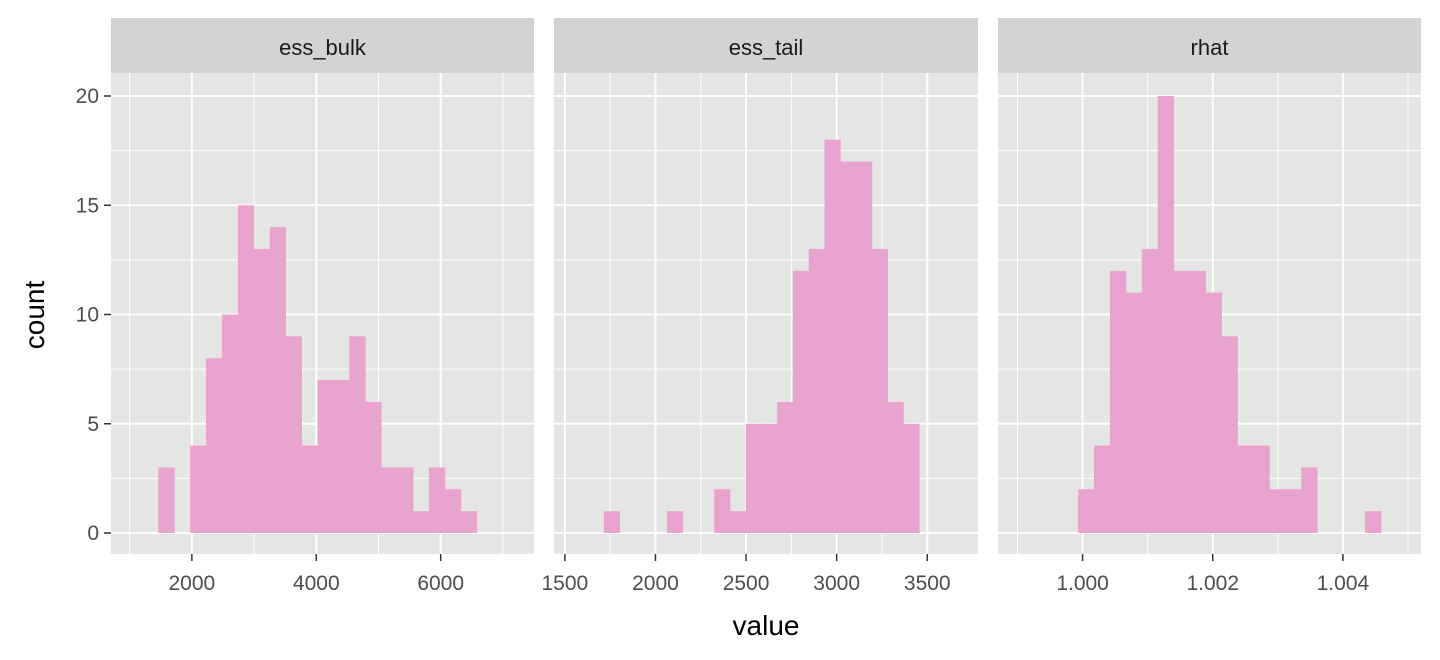 Image resolution: width=1440 pixels, height=660 pixels. What do you see at coordinates (836, 583) in the screenshot?
I see `x-tick-label: 3000` at bounding box center [836, 583].